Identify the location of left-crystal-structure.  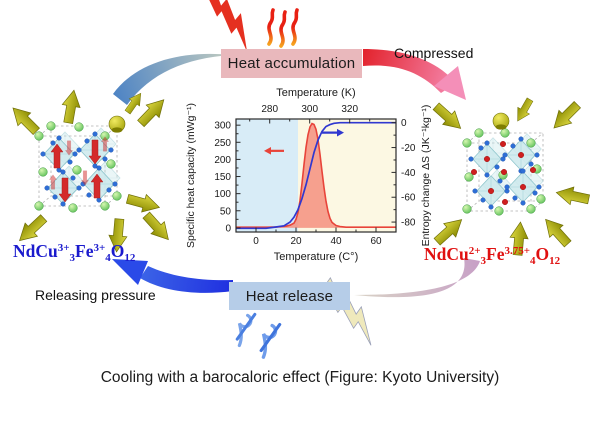
(78, 167).